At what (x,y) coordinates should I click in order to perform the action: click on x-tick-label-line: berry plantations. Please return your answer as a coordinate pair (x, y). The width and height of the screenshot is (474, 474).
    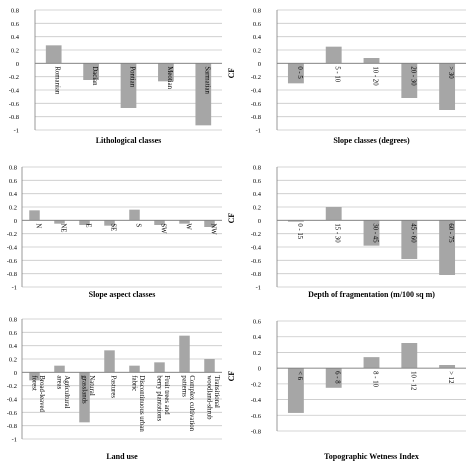
    Looking at the image, I should click on (159, 398).